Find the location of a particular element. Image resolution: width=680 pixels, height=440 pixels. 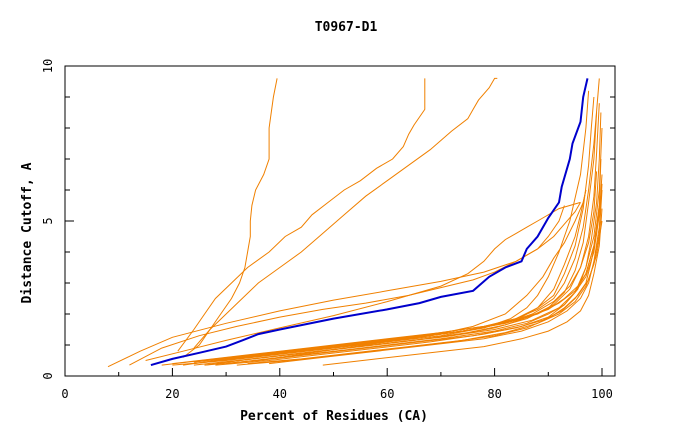

x-tick-label: 0 is located at coordinates (64, 394).